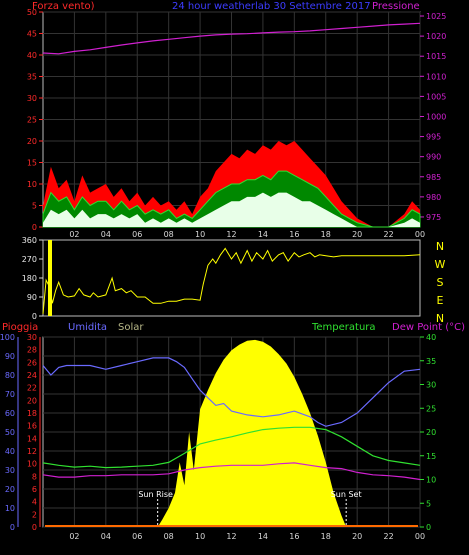  What do you see at coordinates (131, 327) in the screenshot?
I see `legend-solar: Solar` at bounding box center [131, 327].